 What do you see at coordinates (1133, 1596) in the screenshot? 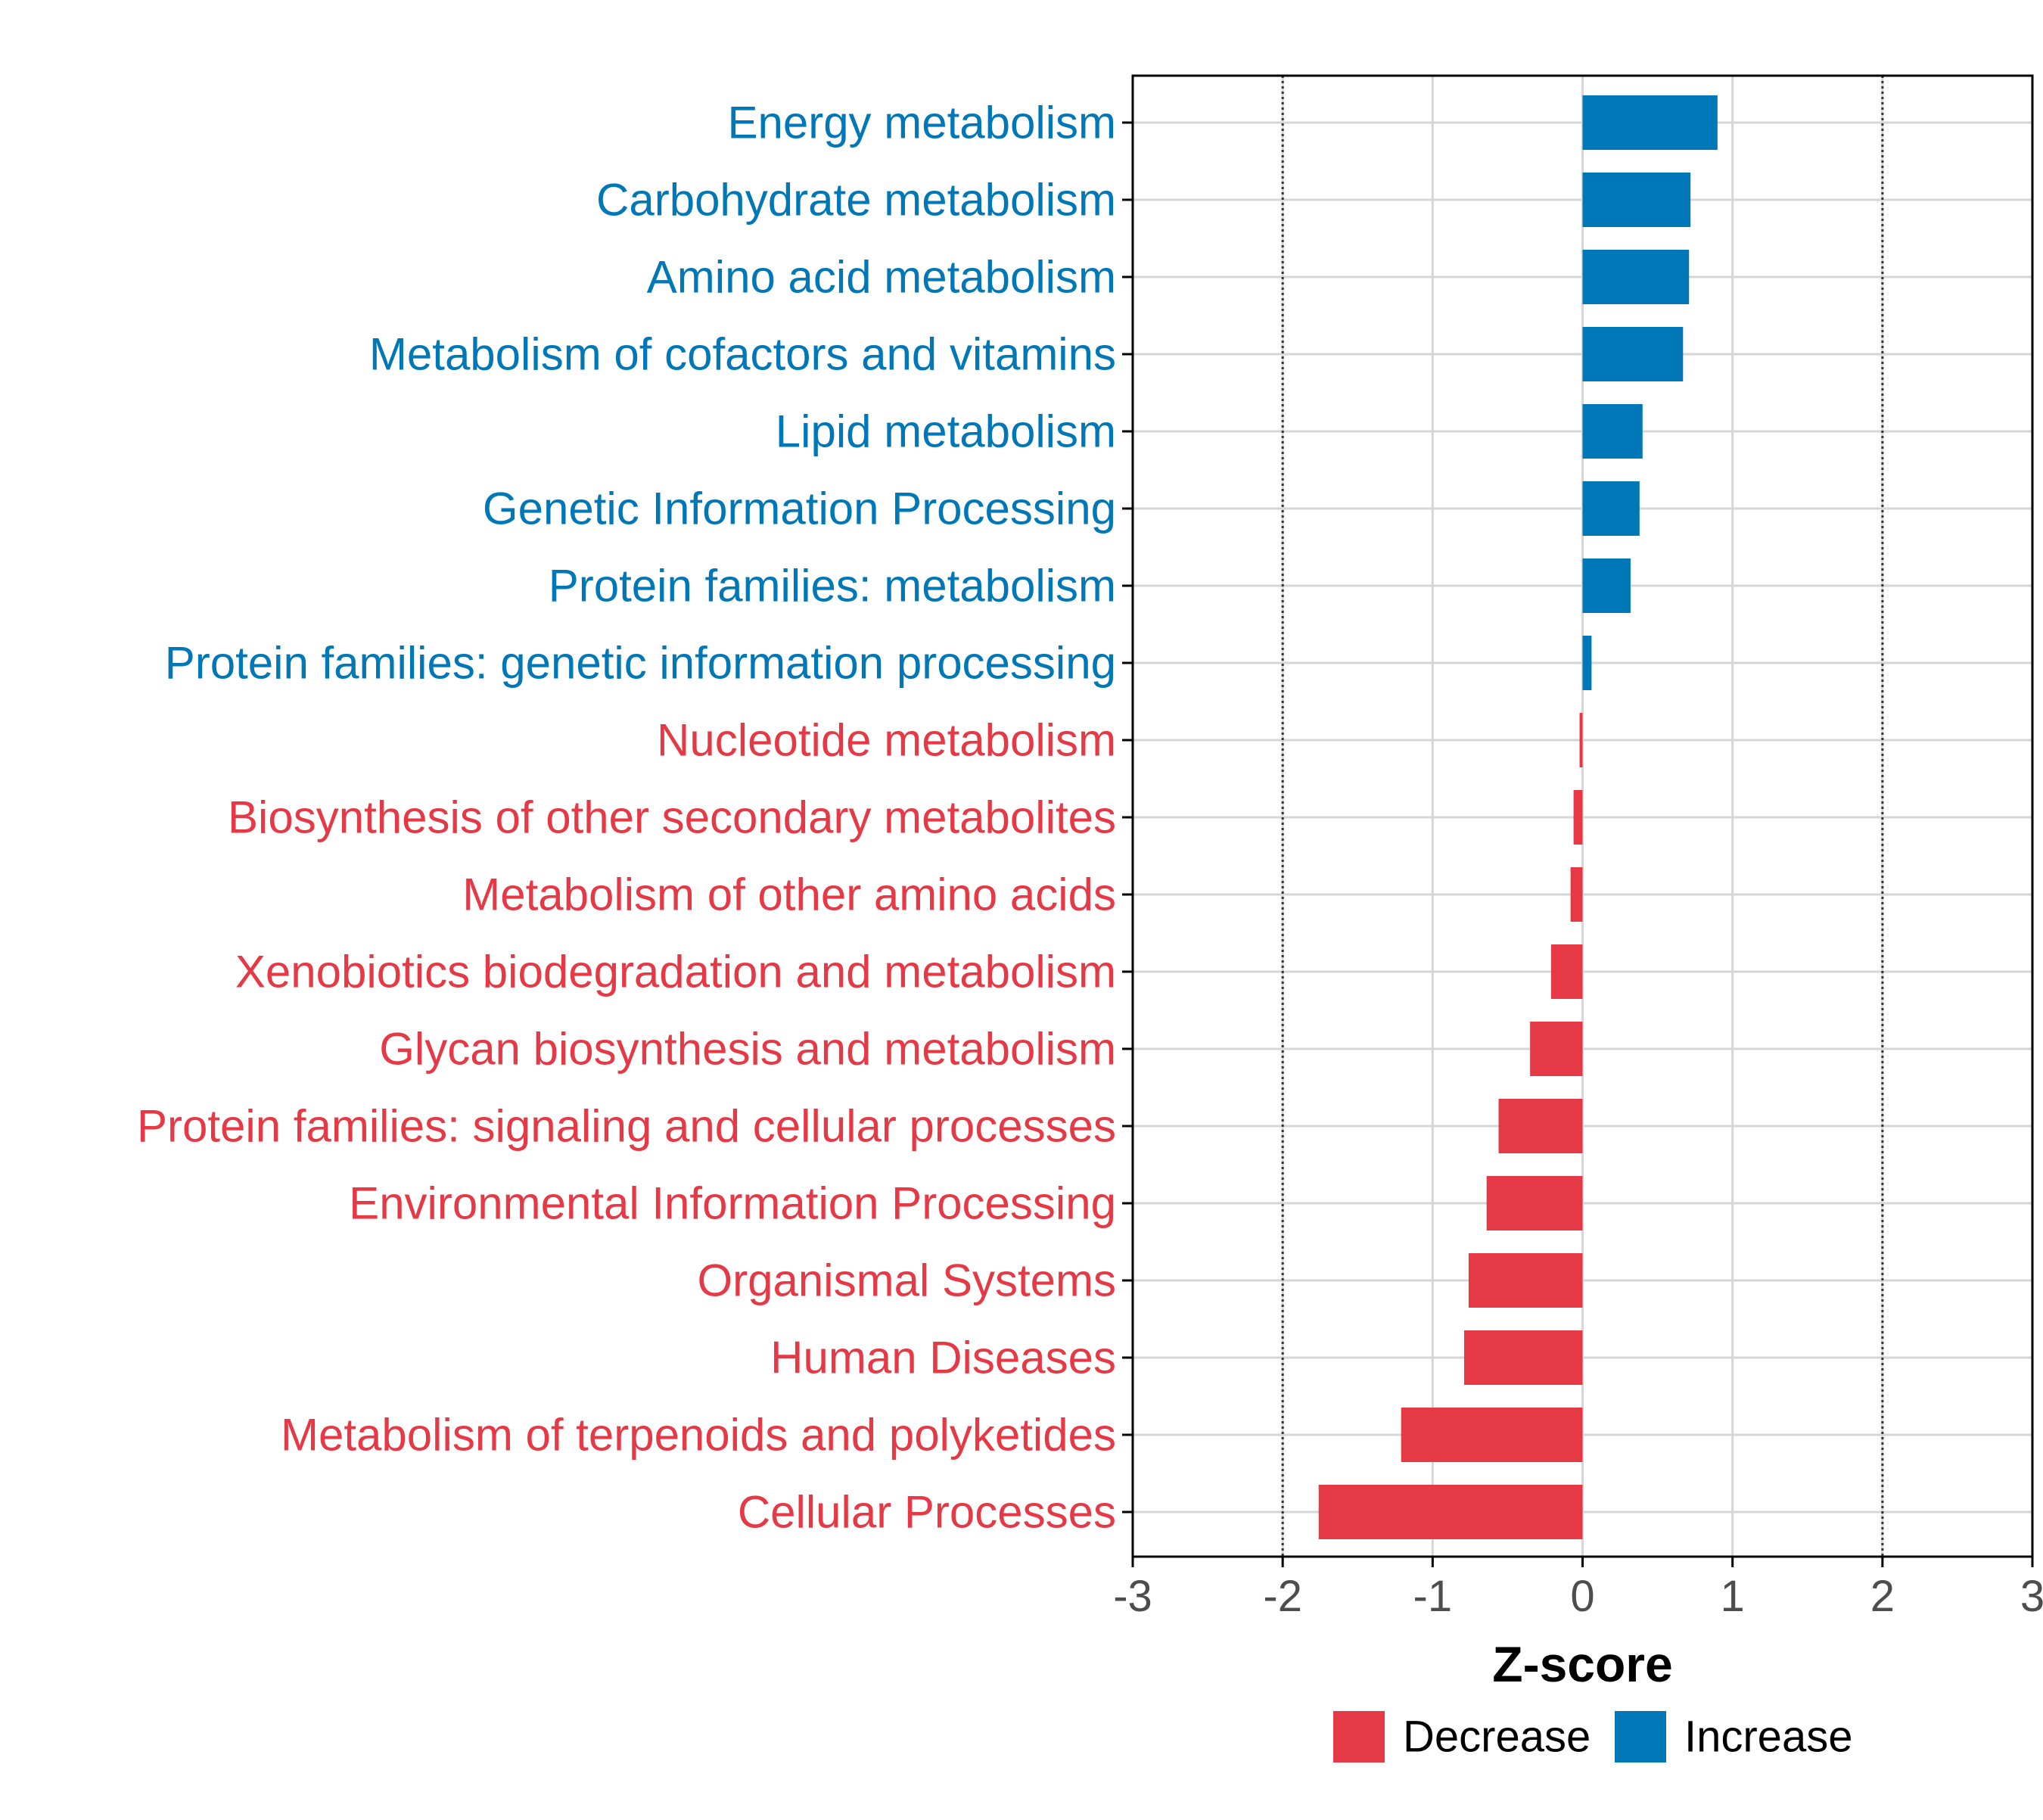
I see `x-tick-label: -3` at bounding box center [1133, 1596].